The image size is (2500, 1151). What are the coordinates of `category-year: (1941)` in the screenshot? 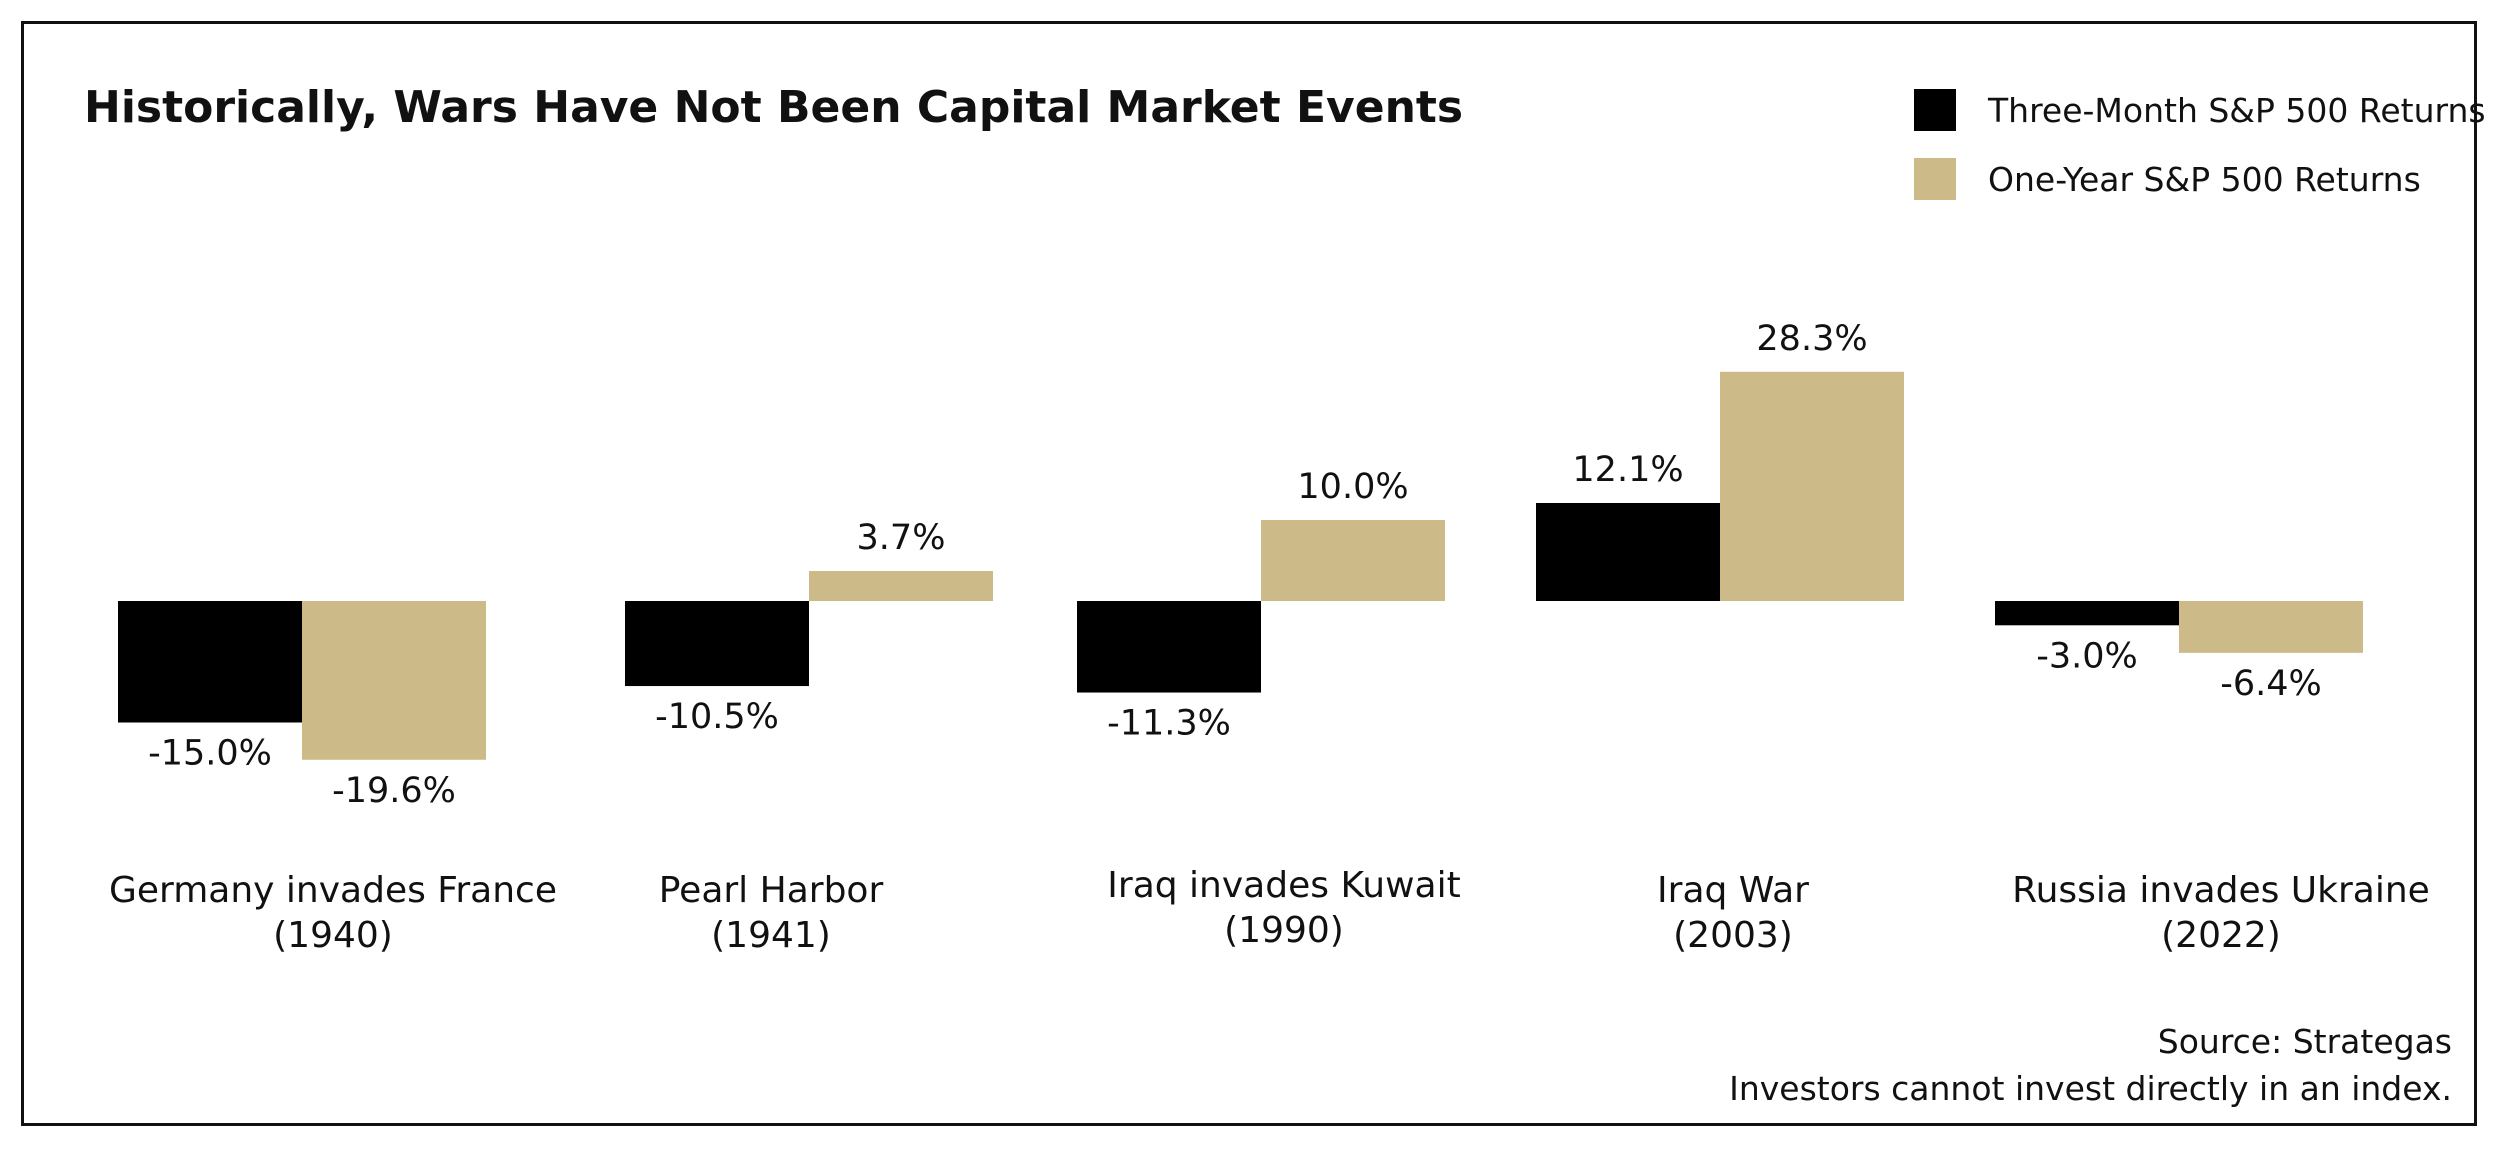 It's located at (771, 935).